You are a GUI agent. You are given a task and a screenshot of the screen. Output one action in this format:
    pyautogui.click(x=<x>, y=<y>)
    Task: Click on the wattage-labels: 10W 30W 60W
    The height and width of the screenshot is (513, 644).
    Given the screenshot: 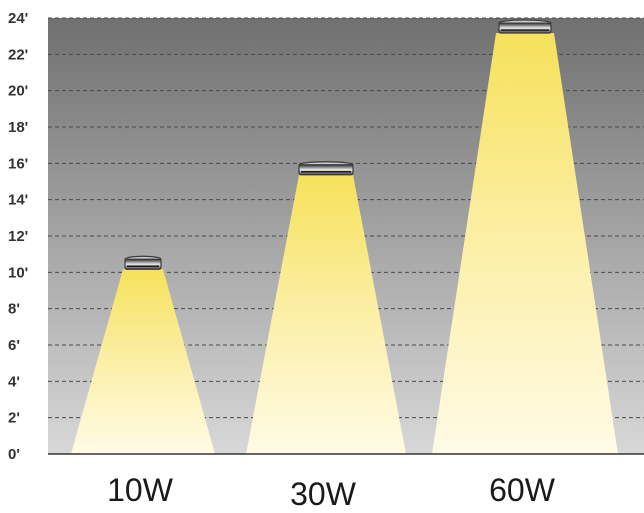 What is the action you would take?
    pyautogui.click(x=331, y=492)
    